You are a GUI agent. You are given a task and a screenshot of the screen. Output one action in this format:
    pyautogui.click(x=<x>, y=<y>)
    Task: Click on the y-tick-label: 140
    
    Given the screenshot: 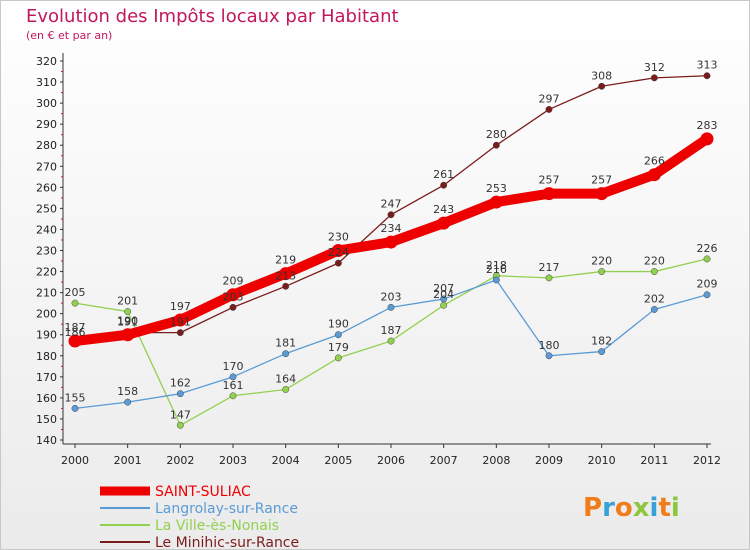 What is the action you would take?
    pyautogui.click(x=46, y=440)
    